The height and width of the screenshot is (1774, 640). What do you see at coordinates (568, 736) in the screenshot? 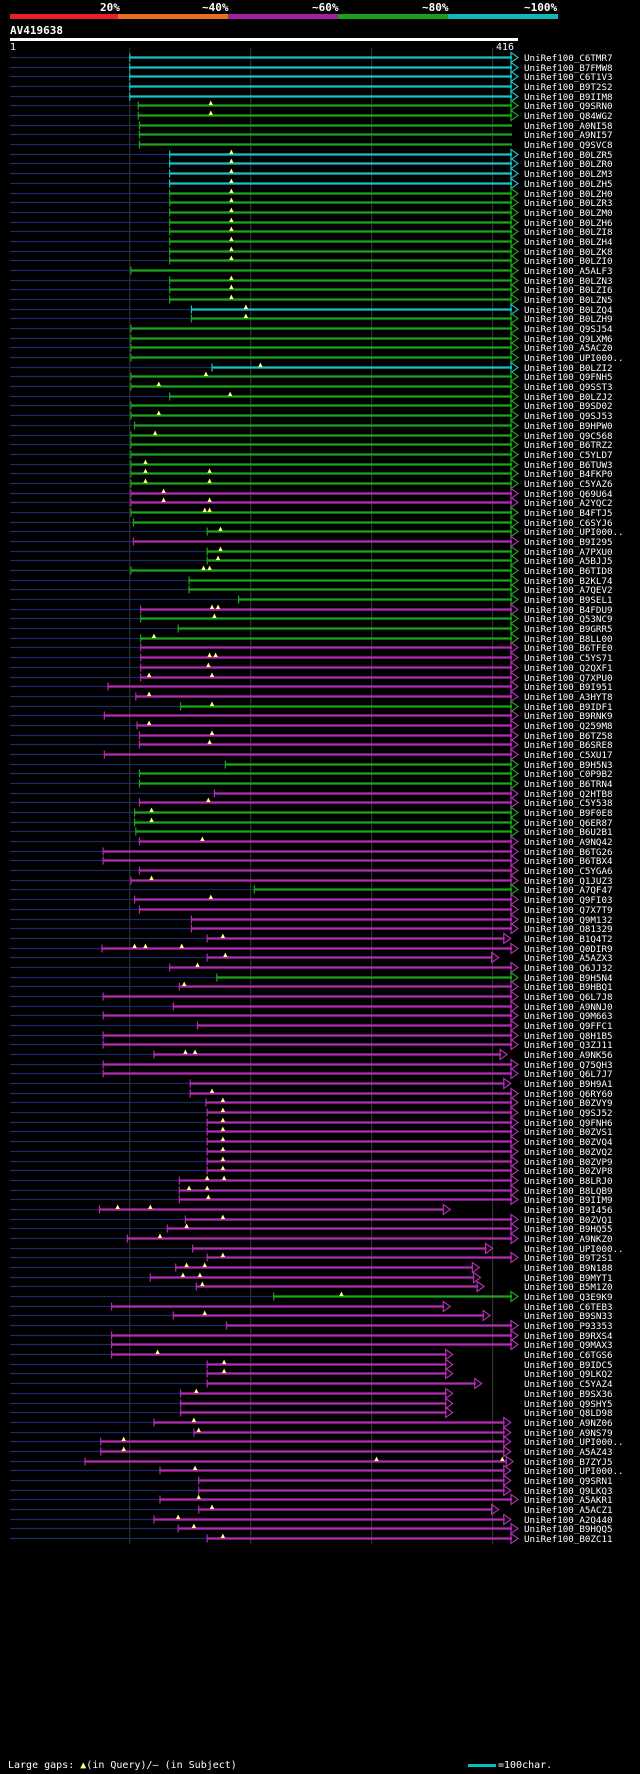
I see `hit-label: UniRef100_B6TZ58` at bounding box center [568, 736].